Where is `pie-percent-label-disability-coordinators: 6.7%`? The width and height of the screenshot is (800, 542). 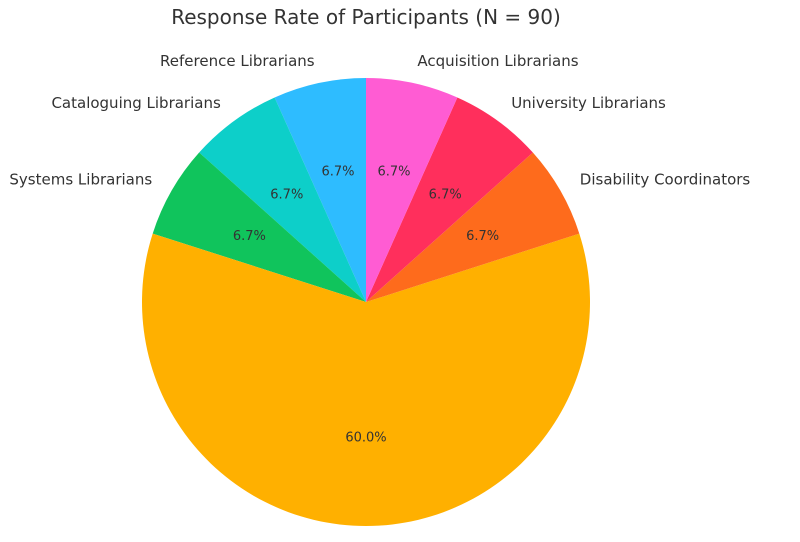
pie-percent-label-disability-coordinators: 6.7% is located at coordinates (482, 236).